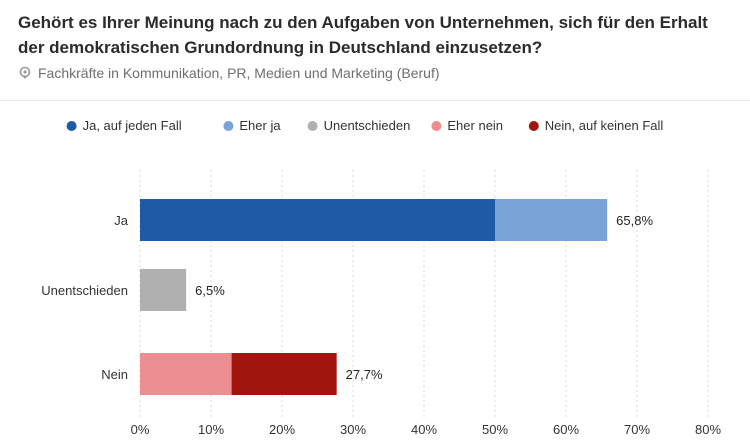 The image size is (750, 448). What do you see at coordinates (637, 429) in the screenshot?
I see `x-tick-label: 70%` at bounding box center [637, 429].